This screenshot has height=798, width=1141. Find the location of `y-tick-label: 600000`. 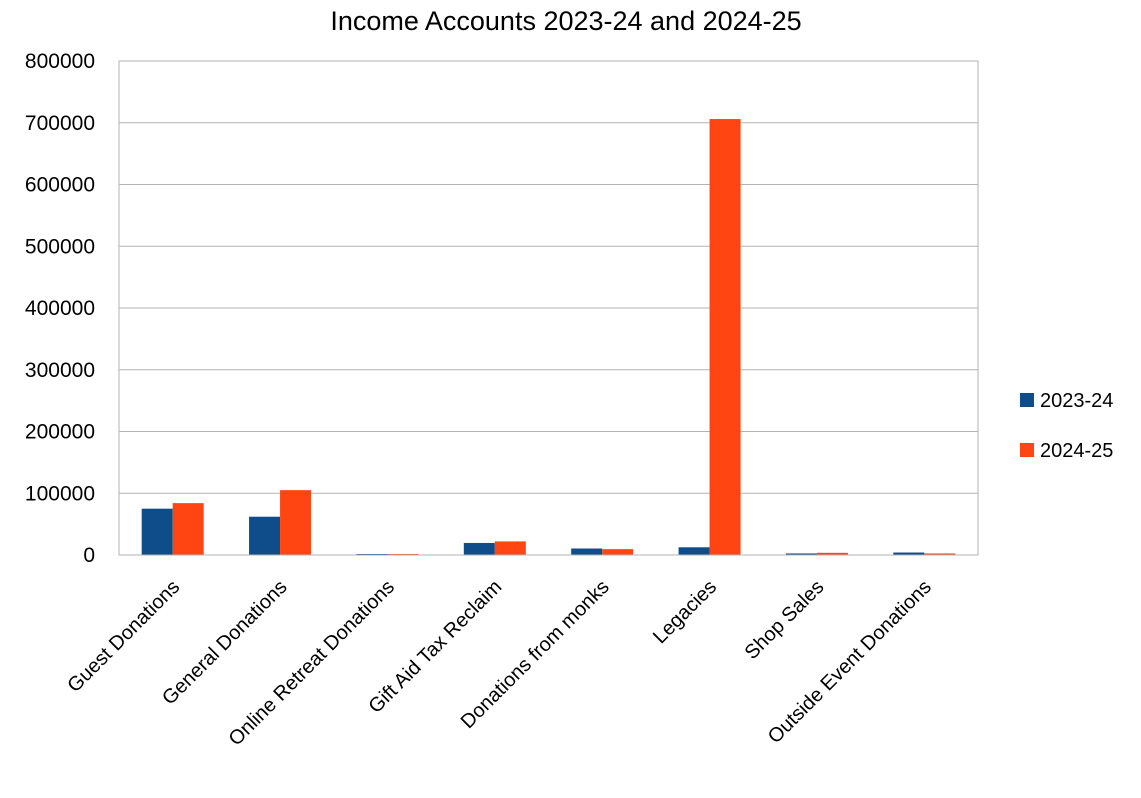

y-tick-label: 600000 is located at coordinates (60, 185).